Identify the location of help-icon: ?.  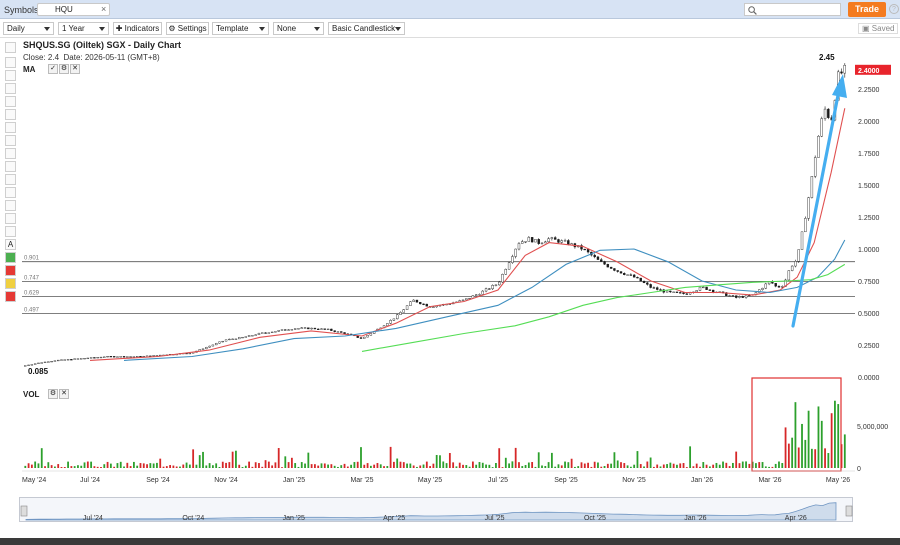
(894, 9).